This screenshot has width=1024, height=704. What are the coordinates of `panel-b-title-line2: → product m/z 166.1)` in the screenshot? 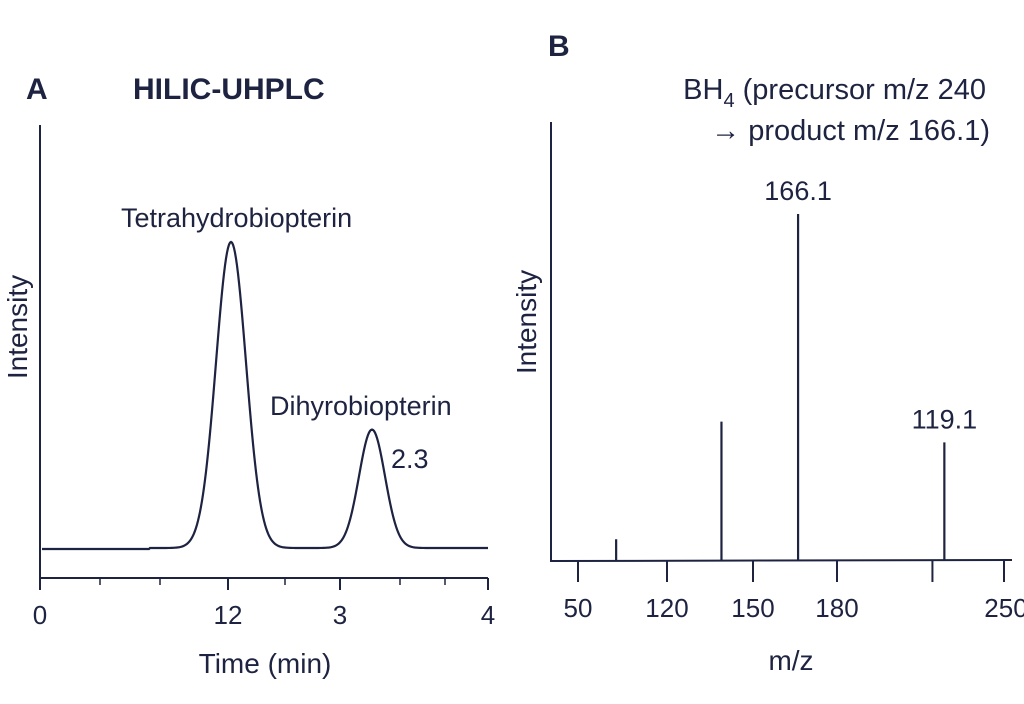 It's located at (850, 131).